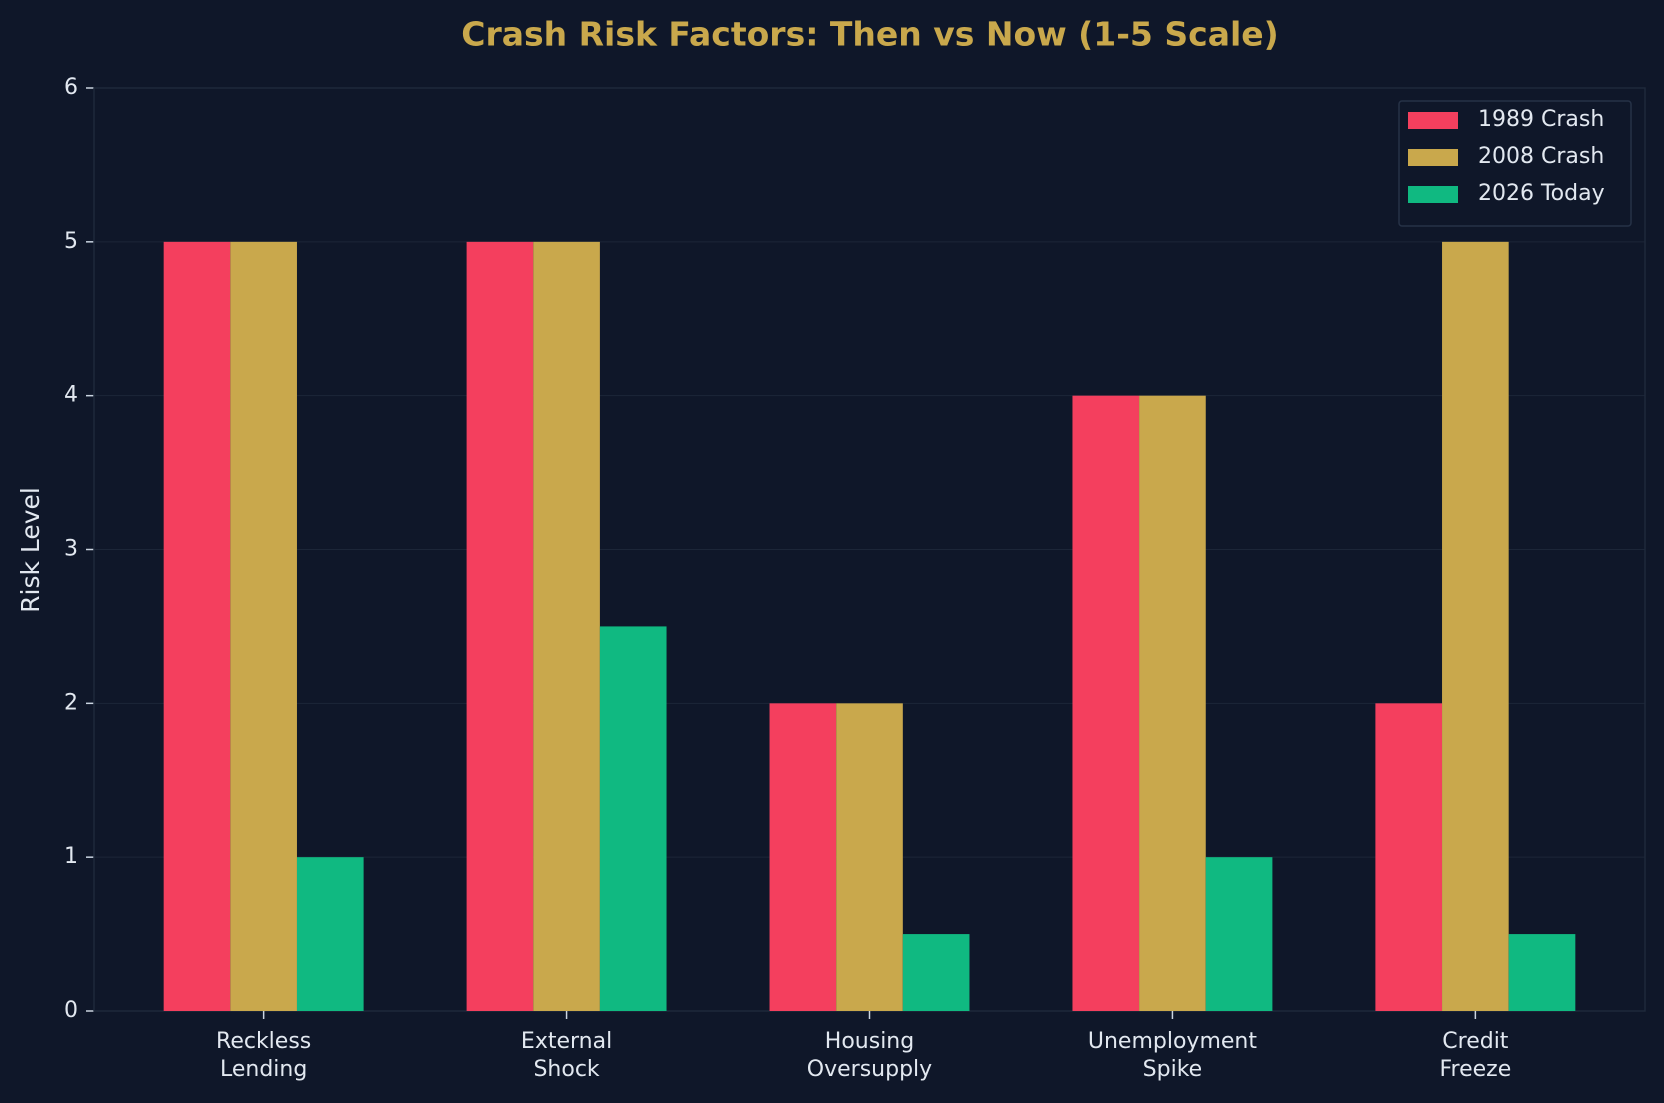  I want to click on x-tick-label: Spike, so click(1173, 1069).